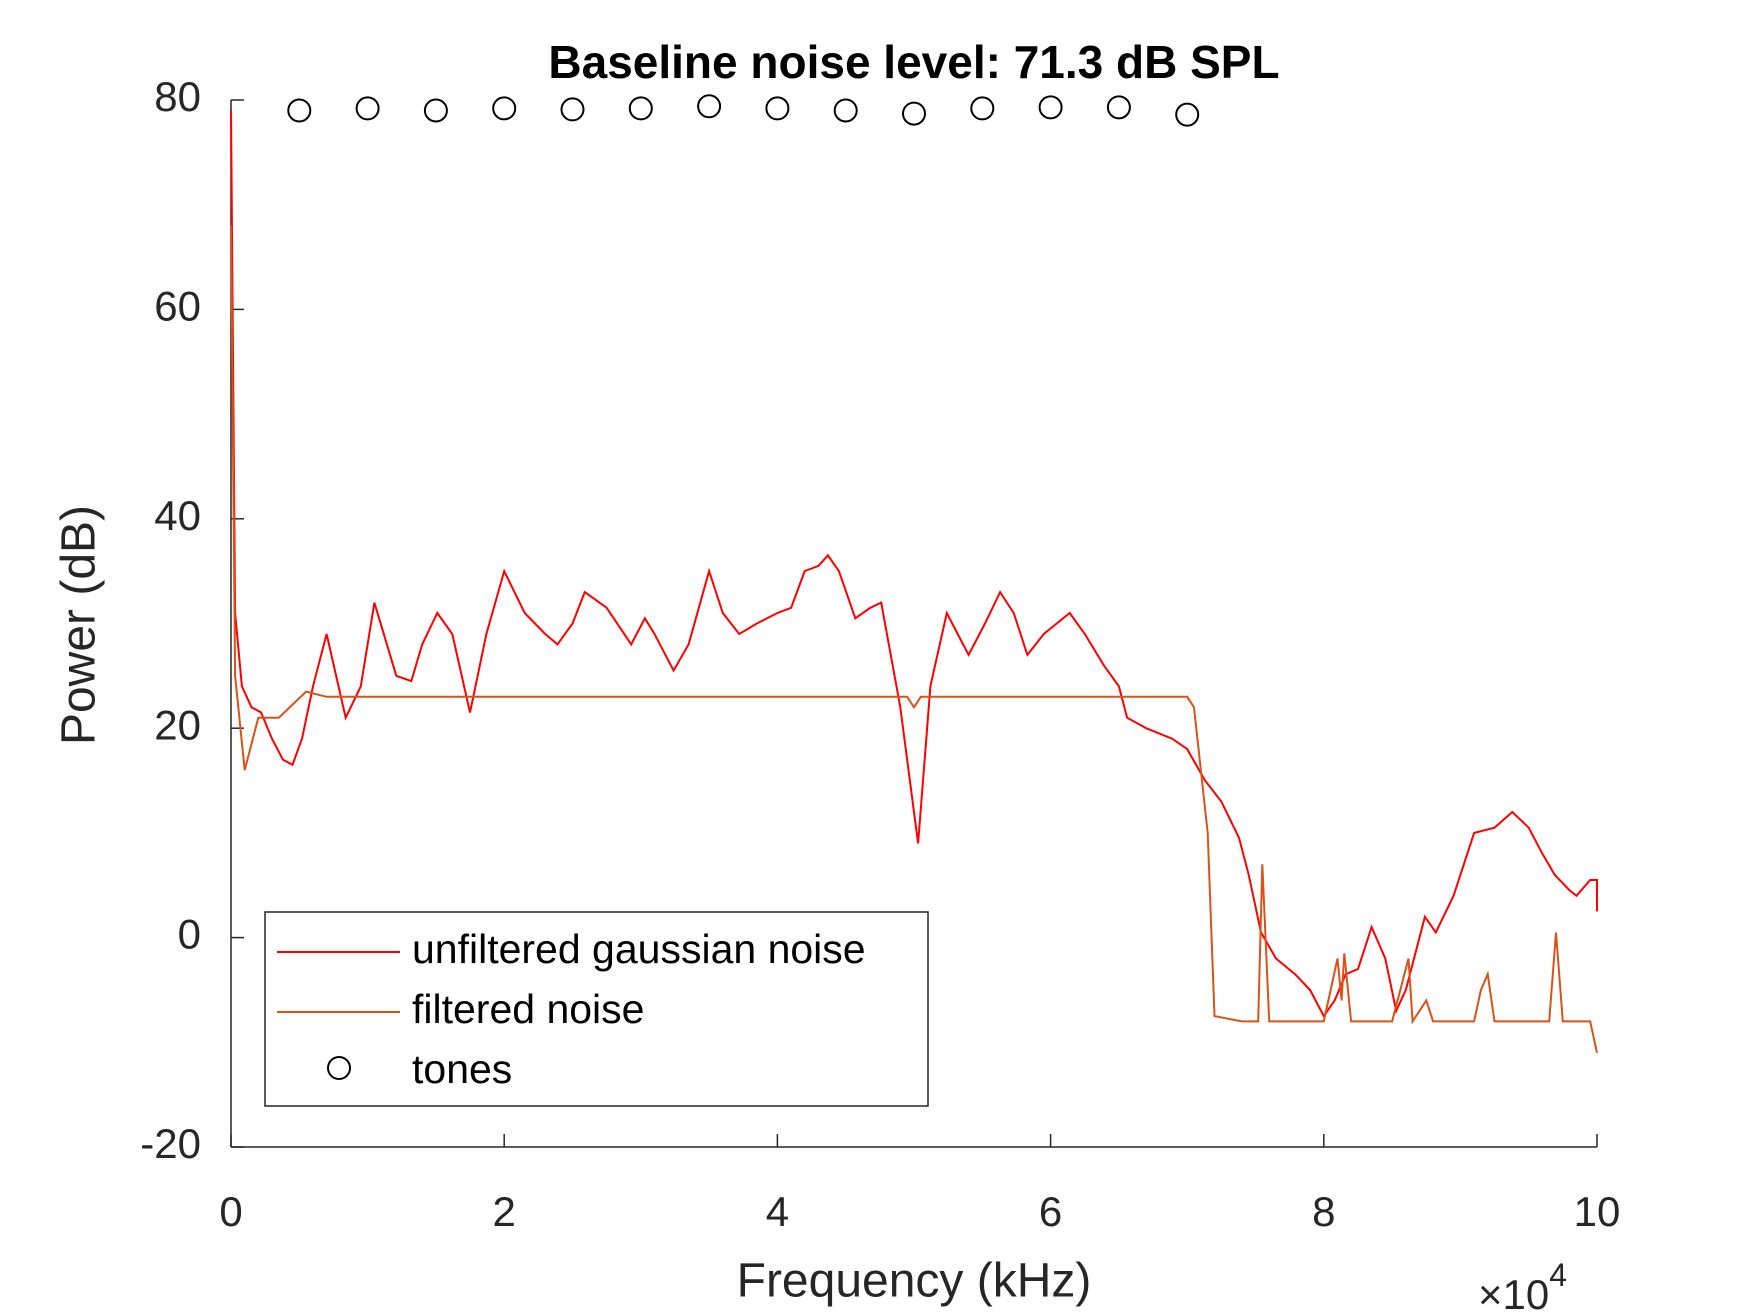 Image resolution: width=1750 pixels, height=1313 pixels. Describe the element at coordinates (177, 305) in the screenshot. I see `y-tick-label: 60` at that location.